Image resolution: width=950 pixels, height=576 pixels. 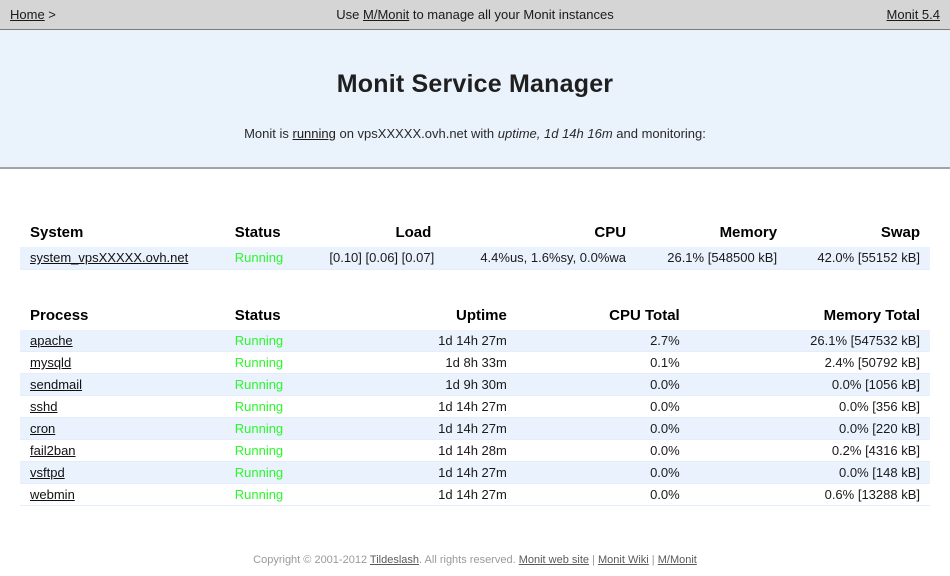 I want to click on uptime-value: 1d 9h 30m, so click(x=418, y=384).